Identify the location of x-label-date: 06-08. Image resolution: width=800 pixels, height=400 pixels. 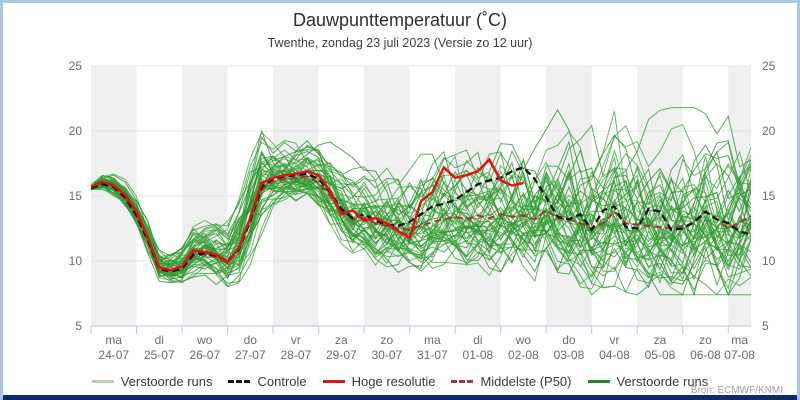
(705, 355).